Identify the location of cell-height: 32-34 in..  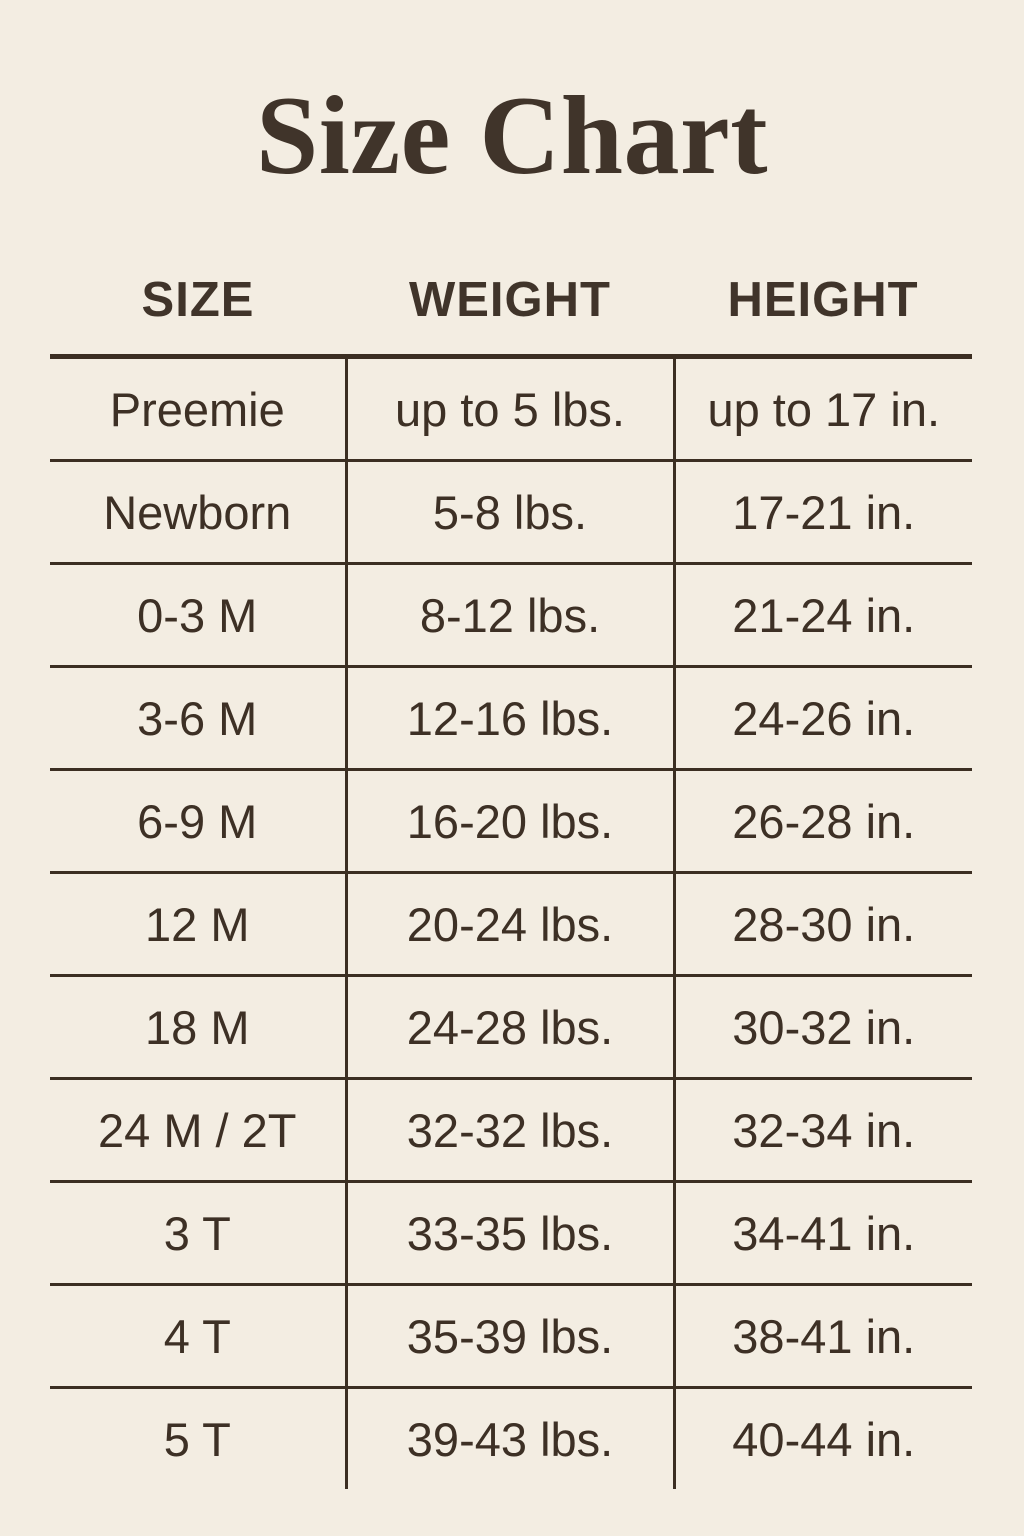
(823, 1130).